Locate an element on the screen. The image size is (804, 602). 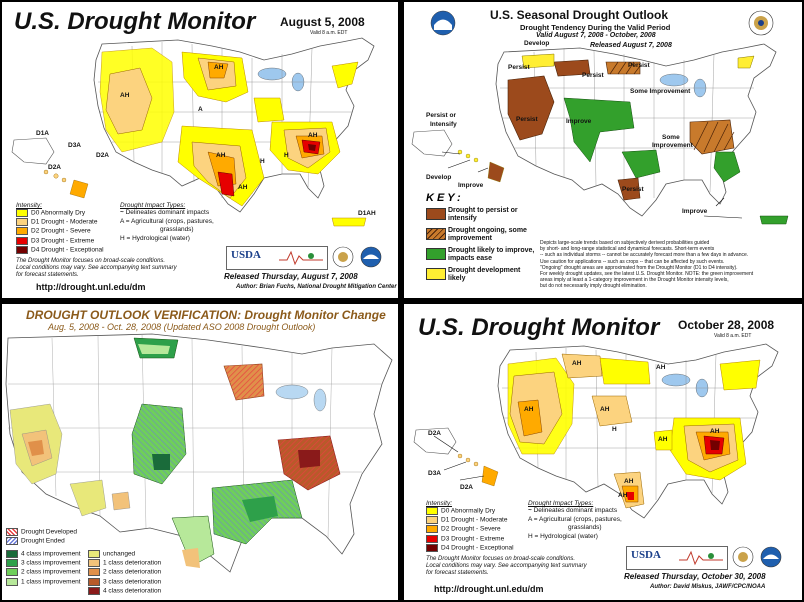
improve-central-end is located at coordinates (159, 444).